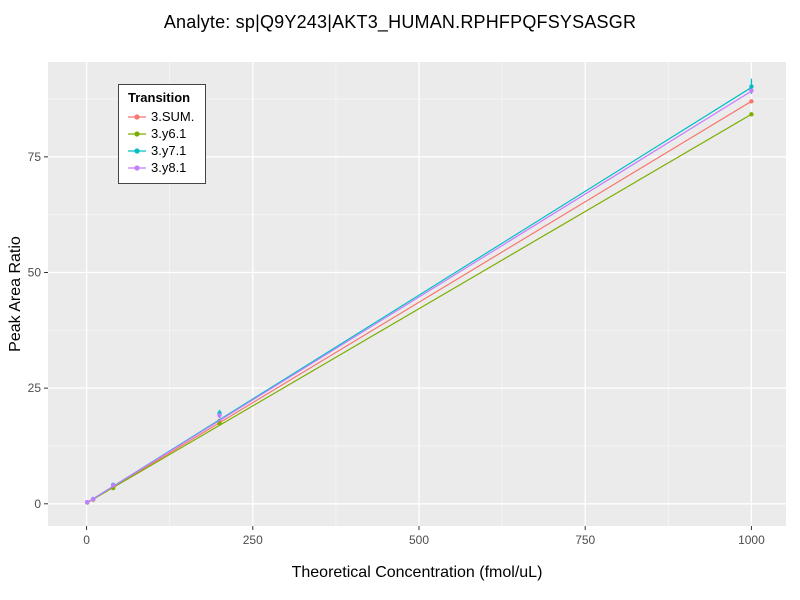 This screenshot has width=800, height=600. I want to click on legend-label: 3.y8.1, so click(169, 167).